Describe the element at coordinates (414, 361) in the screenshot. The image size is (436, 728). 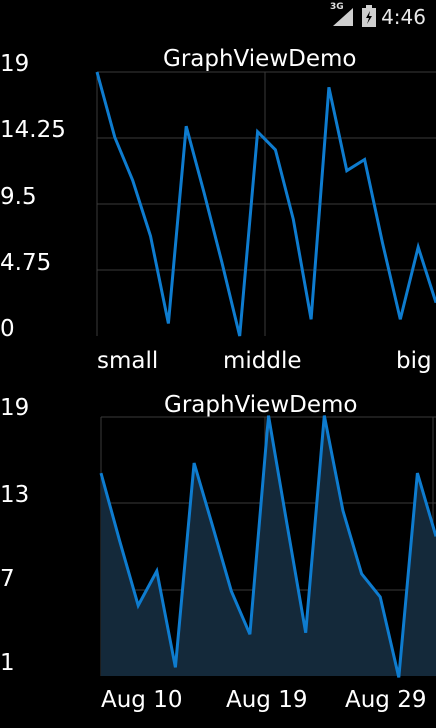
I see `chart-1-x-tick-label: big` at that location.